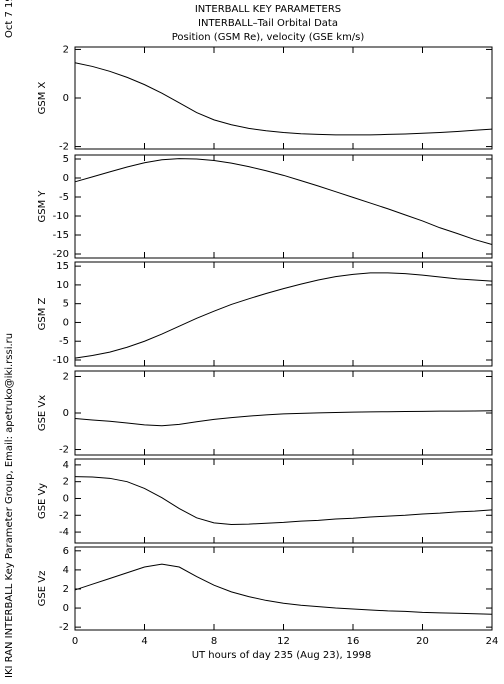  What do you see at coordinates (144, 641) in the screenshot?
I see `x-tick-label: 4` at bounding box center [144, 641].